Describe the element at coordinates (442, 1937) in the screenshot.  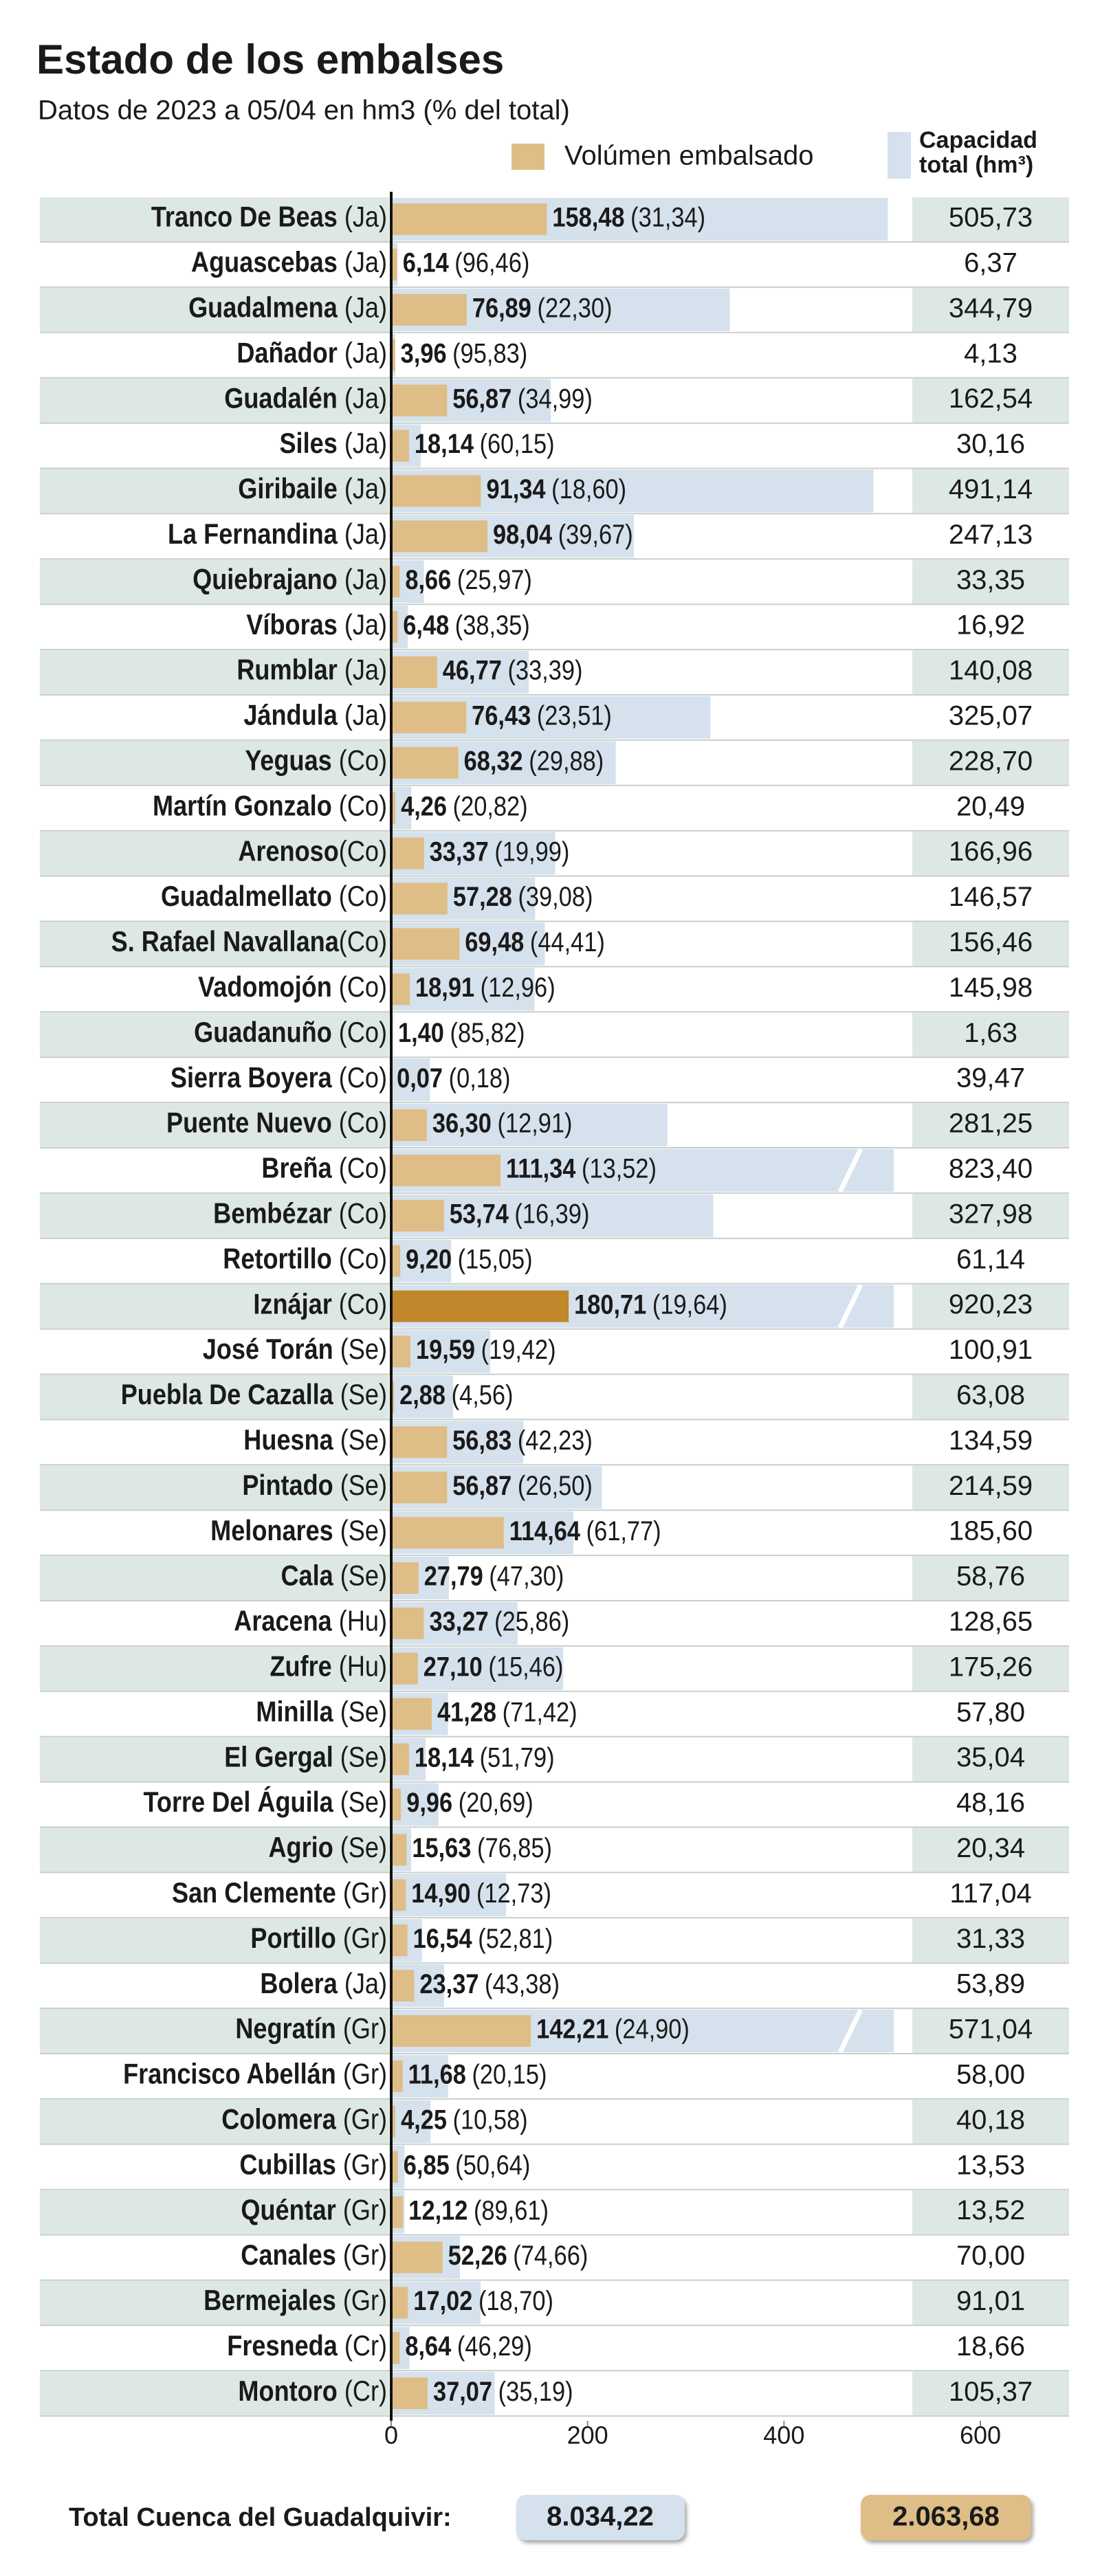
I see `value-label: 16,54` at that location.